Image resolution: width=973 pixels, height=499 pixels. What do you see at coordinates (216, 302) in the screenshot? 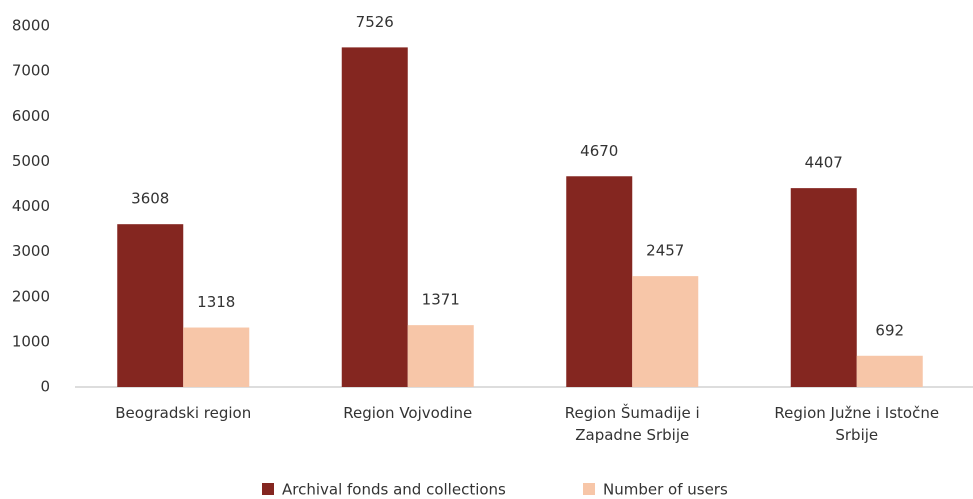
I see `data-label: 1318` at bounding box center [216, 302].